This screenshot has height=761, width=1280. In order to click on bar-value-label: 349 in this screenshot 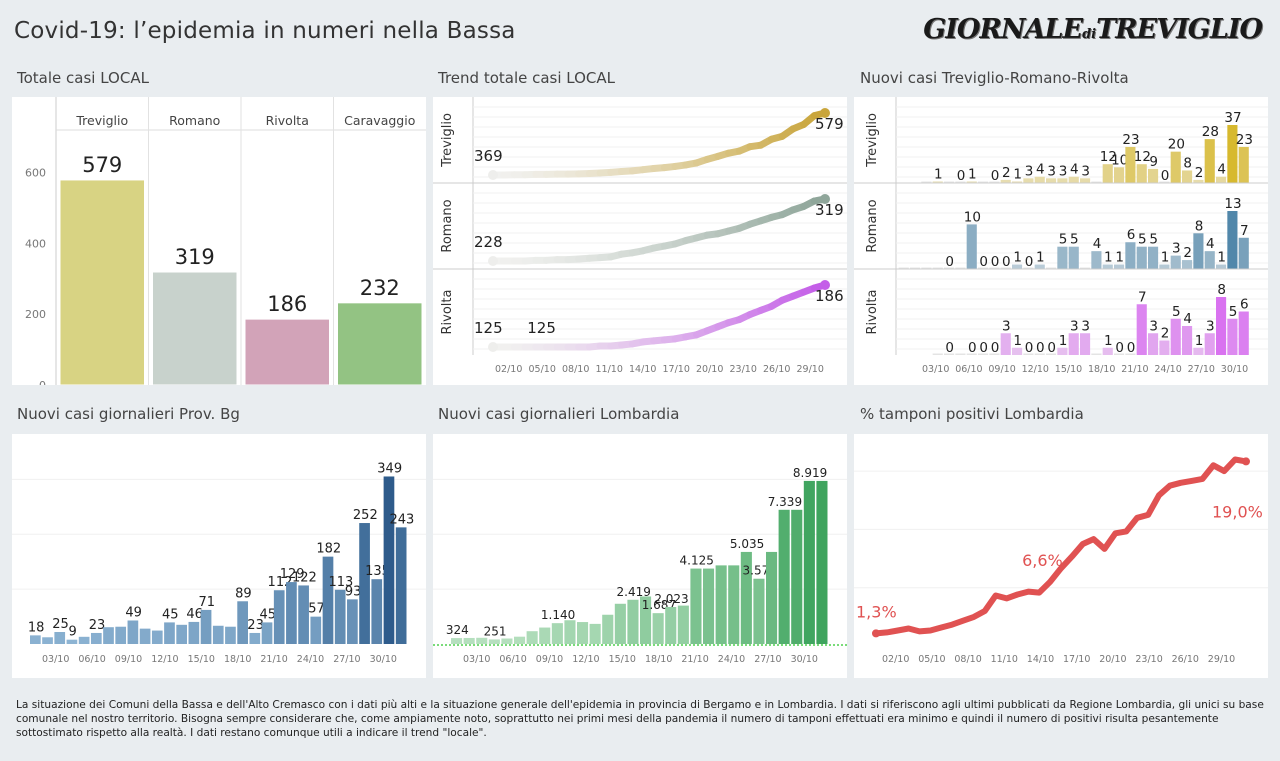, I will do `click(389, 468)`.